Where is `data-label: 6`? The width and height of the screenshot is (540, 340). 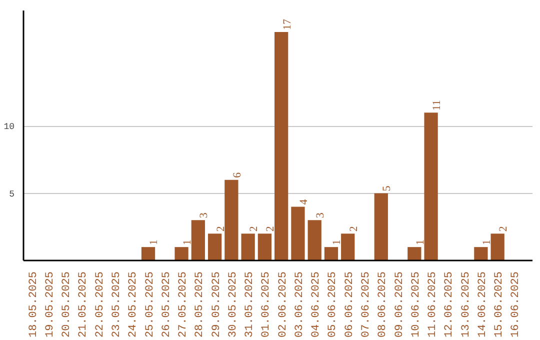 data-label: 6 is located at coordinates (237, 175).